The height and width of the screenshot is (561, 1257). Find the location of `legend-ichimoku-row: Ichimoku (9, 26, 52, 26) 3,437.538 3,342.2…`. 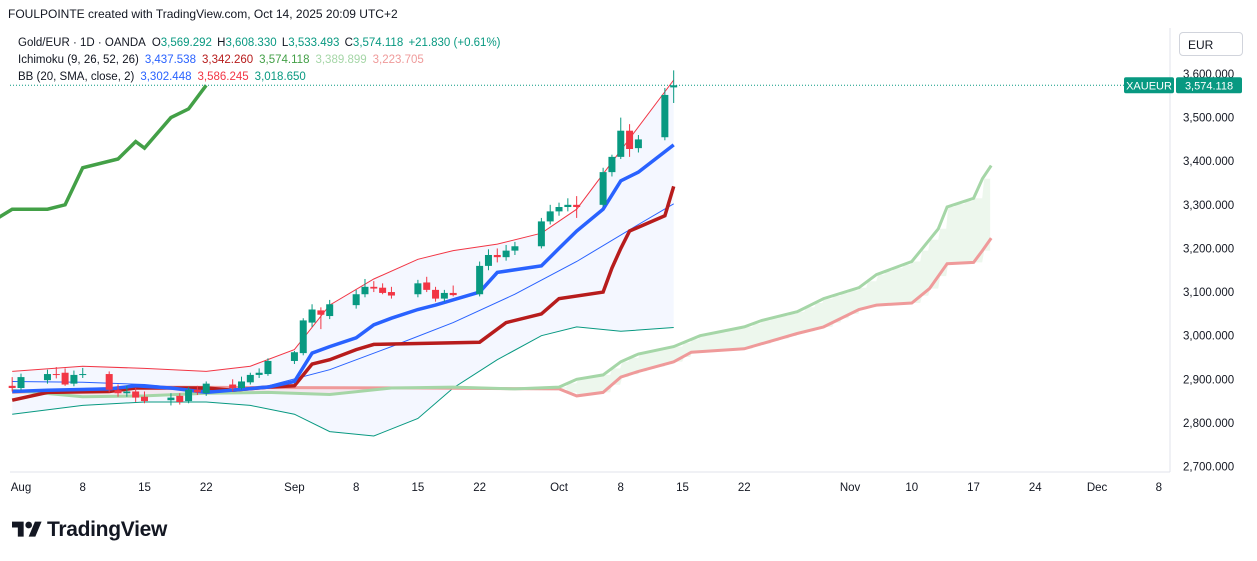

legend-ichimoku-row: Ichimoku (9, 26, 52, 26) 3,437.538 3,342.2… is located at coordinates (262, 60).